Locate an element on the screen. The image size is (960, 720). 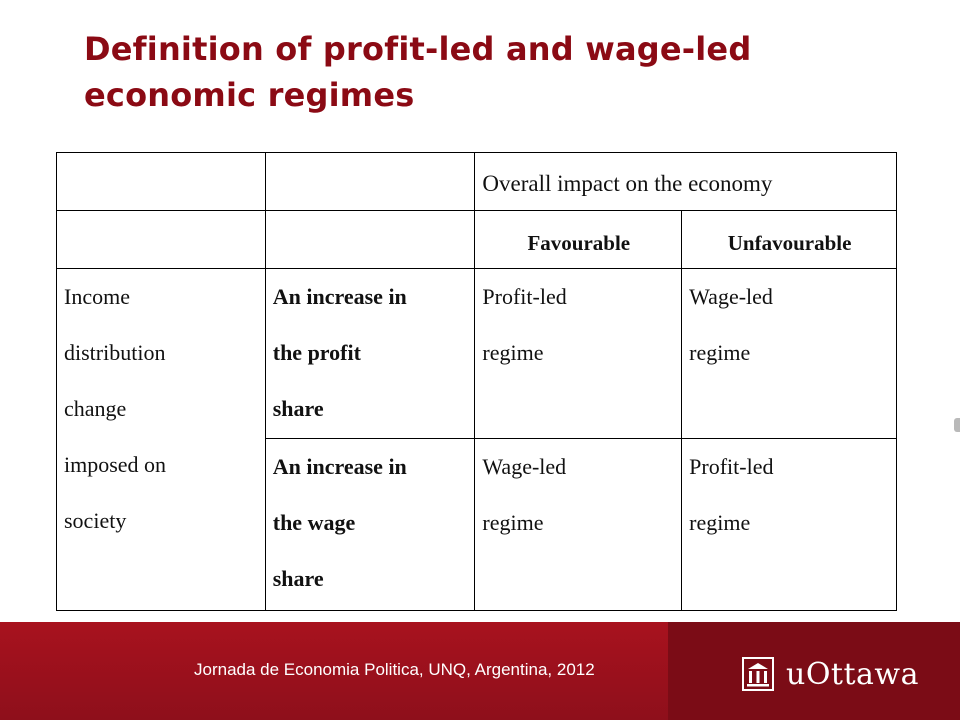
row-label-line: change is located at coordinates (95, 408).